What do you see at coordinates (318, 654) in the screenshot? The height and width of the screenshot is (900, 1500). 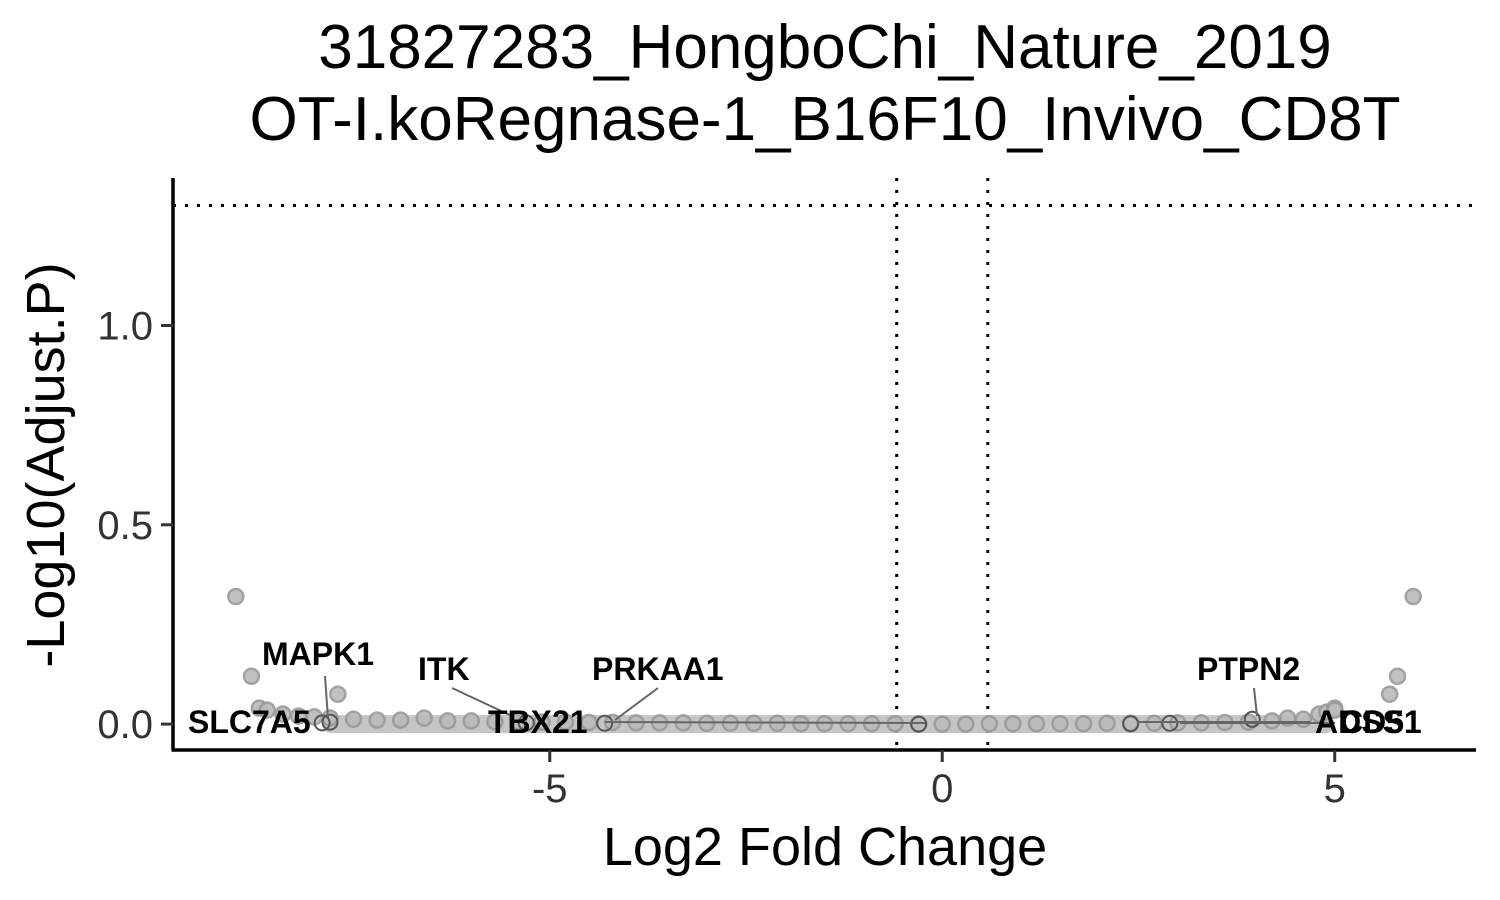 I see `gene-label-mapk1: MAPK1` at bounding box center [318, 654].